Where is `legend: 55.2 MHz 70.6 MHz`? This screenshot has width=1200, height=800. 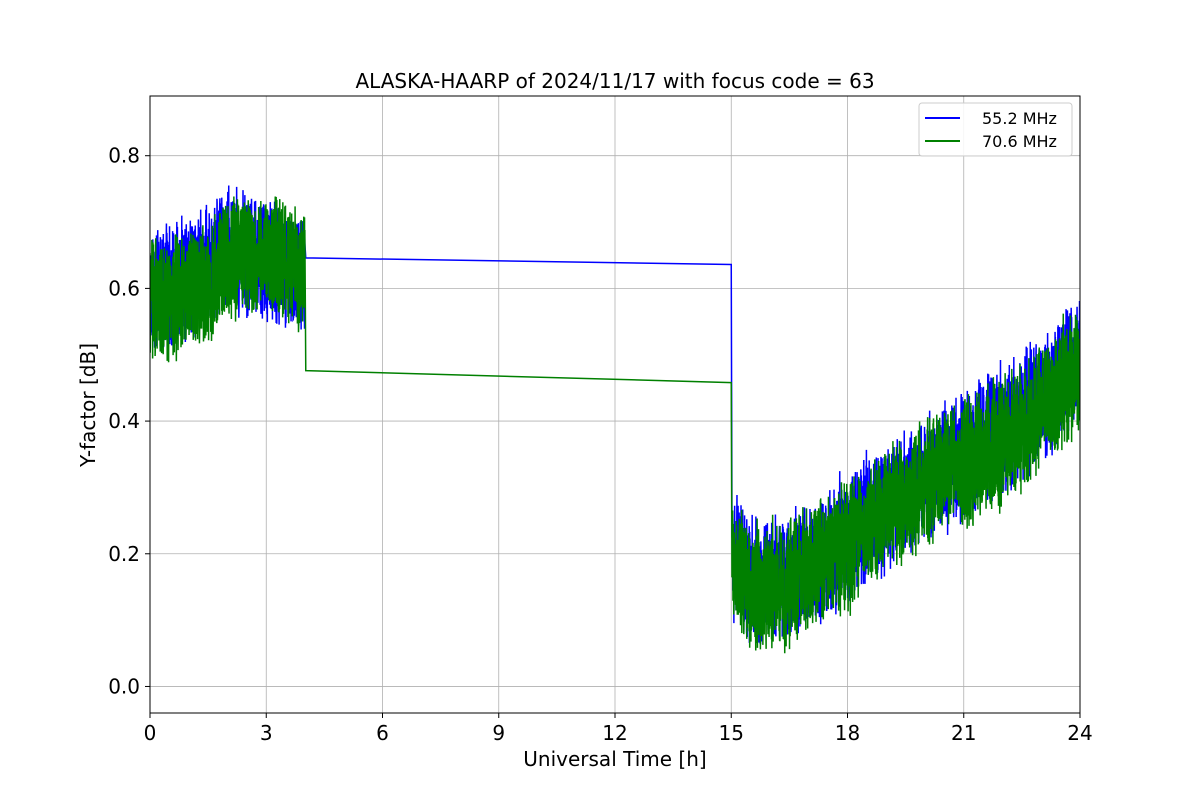 legend: 55.2 MHz 70.6 MHz is located at coordinates (995, 129).